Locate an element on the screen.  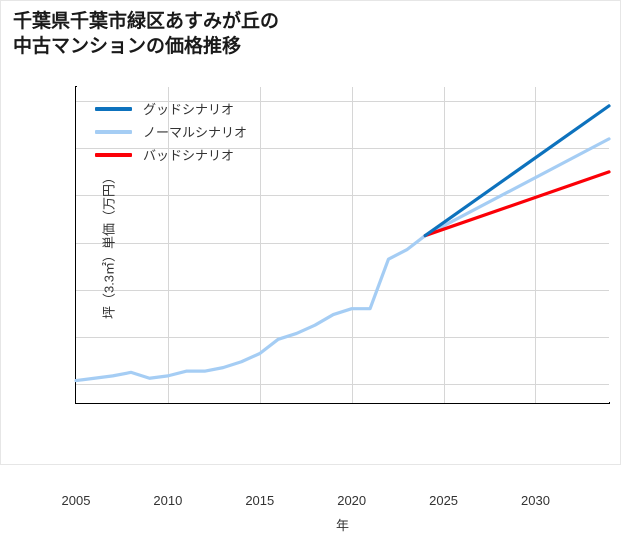
chart-legend: グッドシナリオ ノーマルシナリオ バッドシナリオ is located at coordinates (171, 131).